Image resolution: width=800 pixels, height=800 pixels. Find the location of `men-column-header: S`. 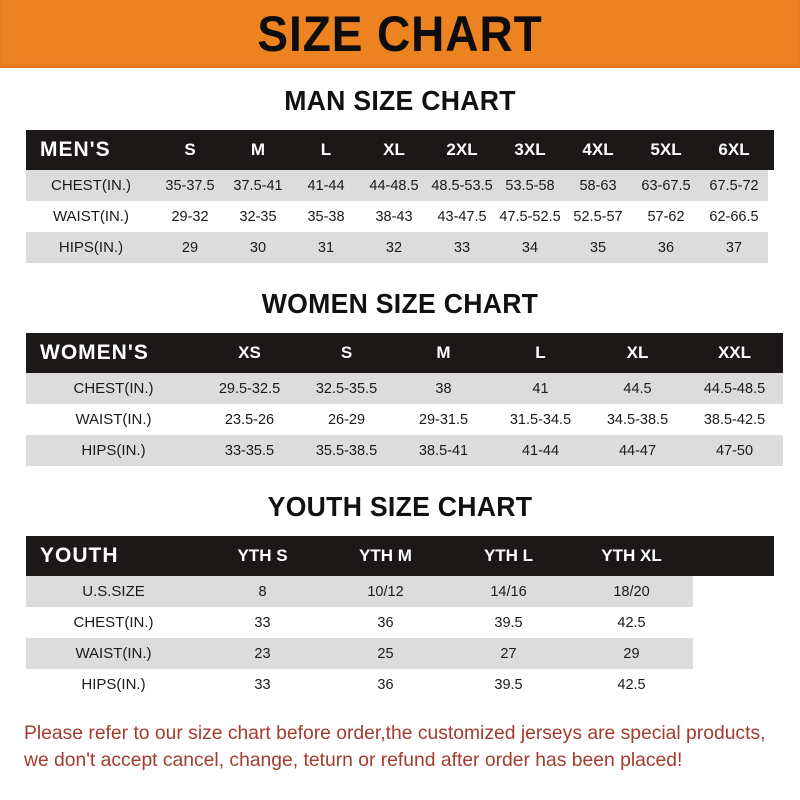

men-column-header: S is located at coordinates (190, 149).